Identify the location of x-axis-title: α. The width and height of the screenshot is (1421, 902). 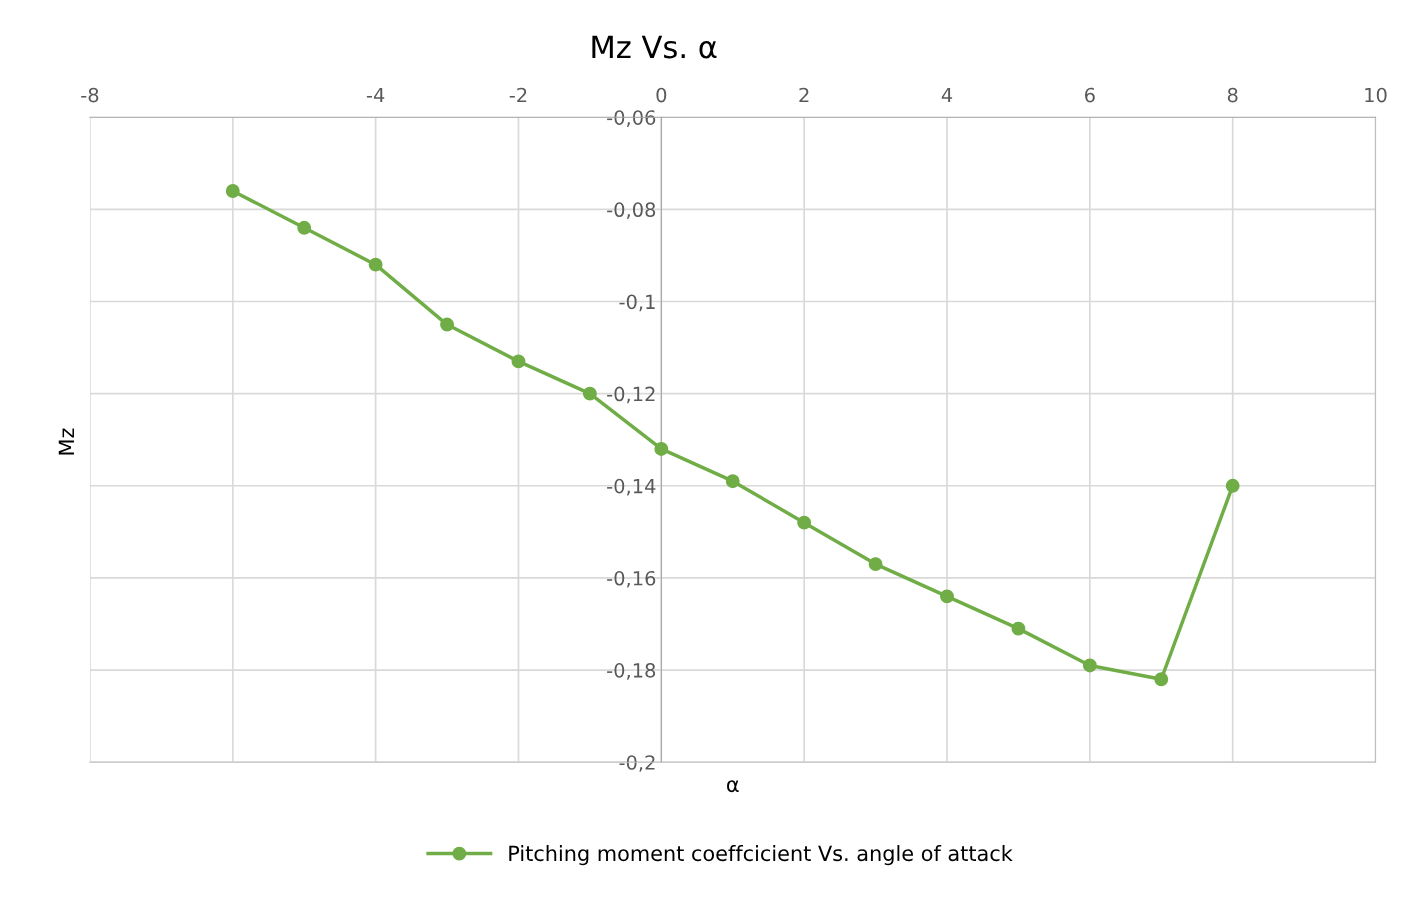
(733, 786).